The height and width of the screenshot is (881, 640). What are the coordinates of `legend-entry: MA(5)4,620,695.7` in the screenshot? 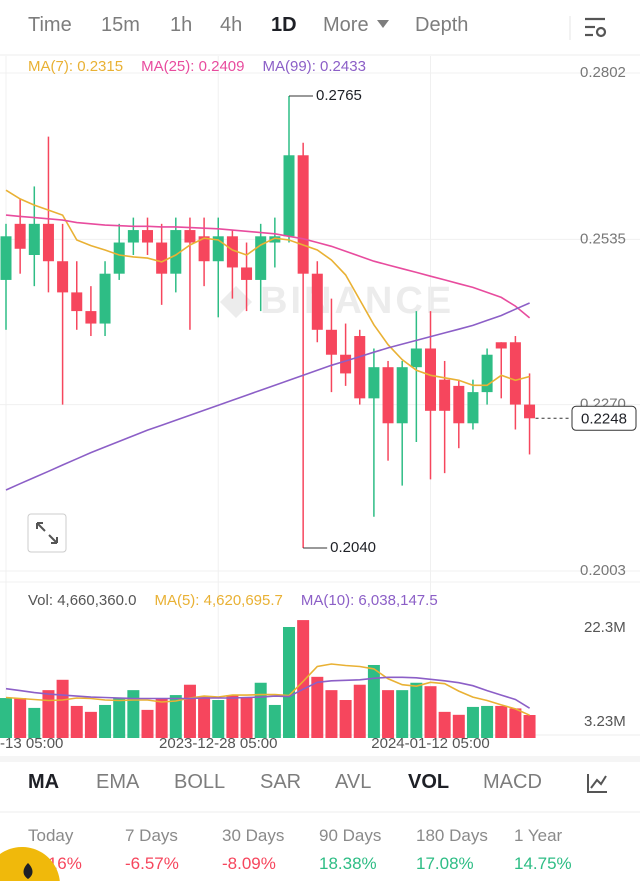 It's located at (218, 600).